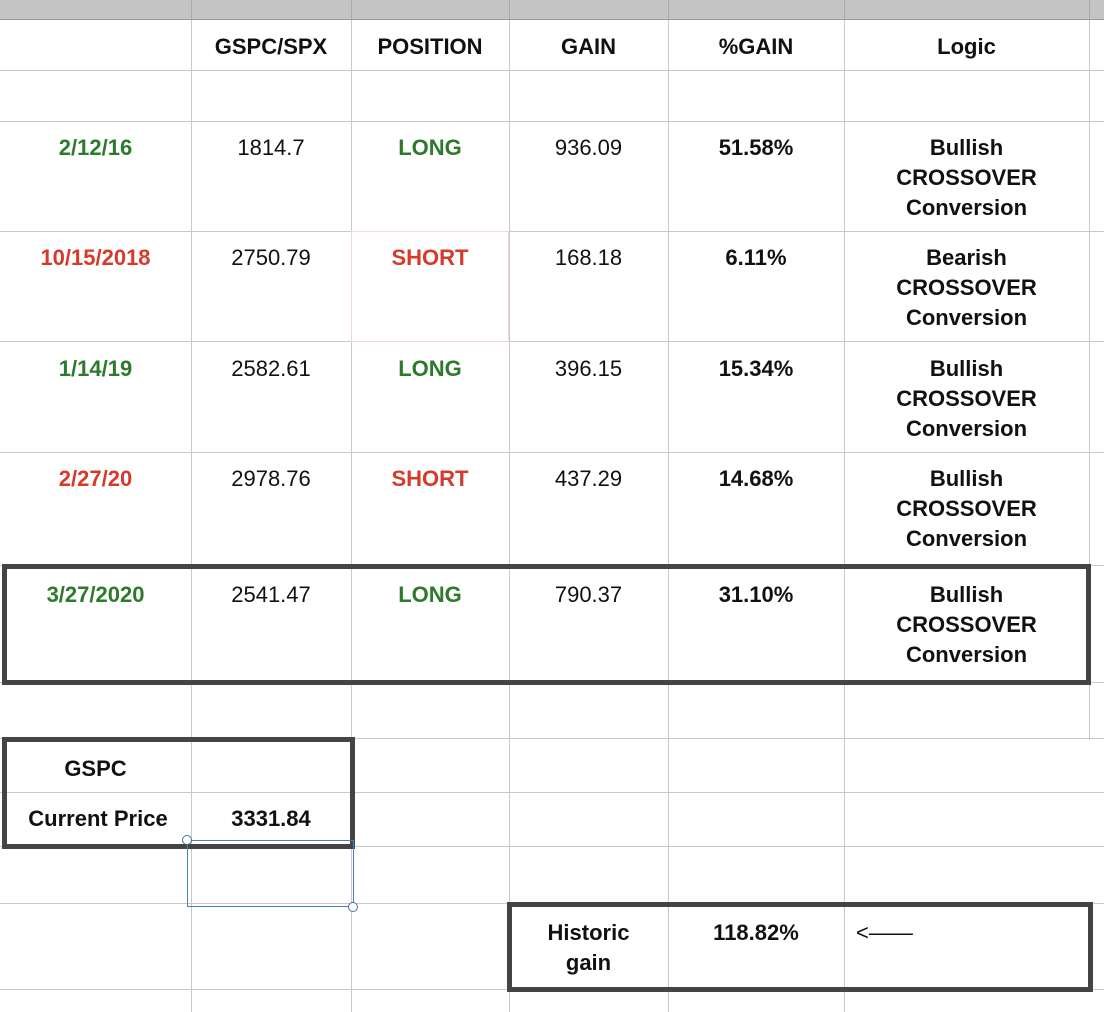  Describe the element at coordinates (552, 10) in the screenshot. I see `column-header-strip` at that location.